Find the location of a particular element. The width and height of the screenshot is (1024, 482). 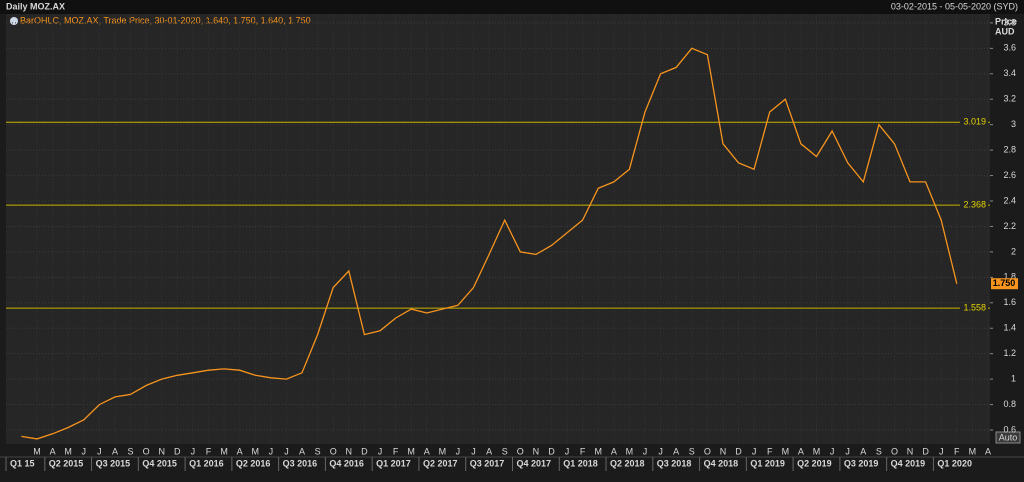

level-label: 3.019 is located at coordinates (974, 122).